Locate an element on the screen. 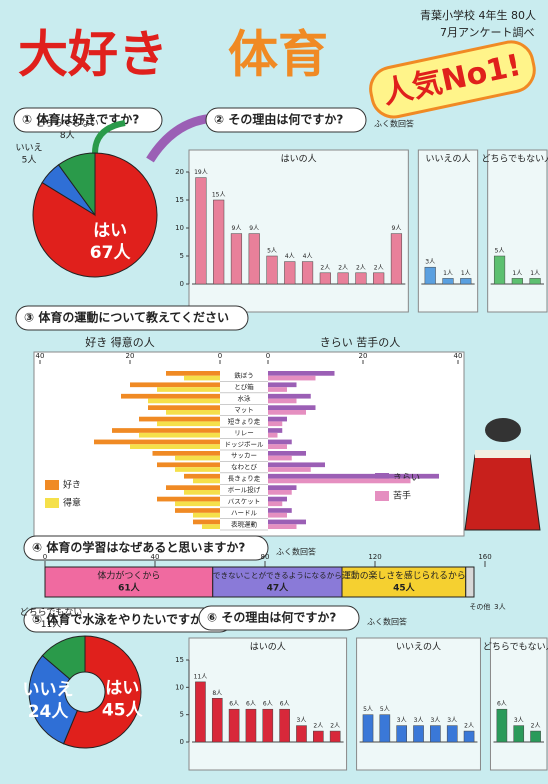 This screenshot has height=784, width=548. panel-name: はいの人 is located at coordinates (299, 159).